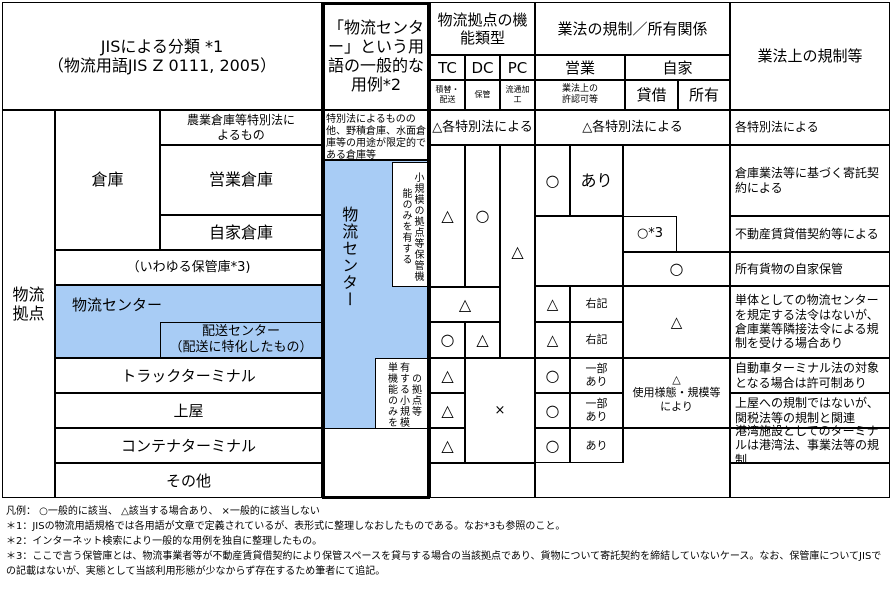 The width and height of the screenshot is (893, 591). What do you see at coordinates (552, 180) in the screenshot?
I see `law-warehouse-mark: ○` at bounding box center [552, 180].